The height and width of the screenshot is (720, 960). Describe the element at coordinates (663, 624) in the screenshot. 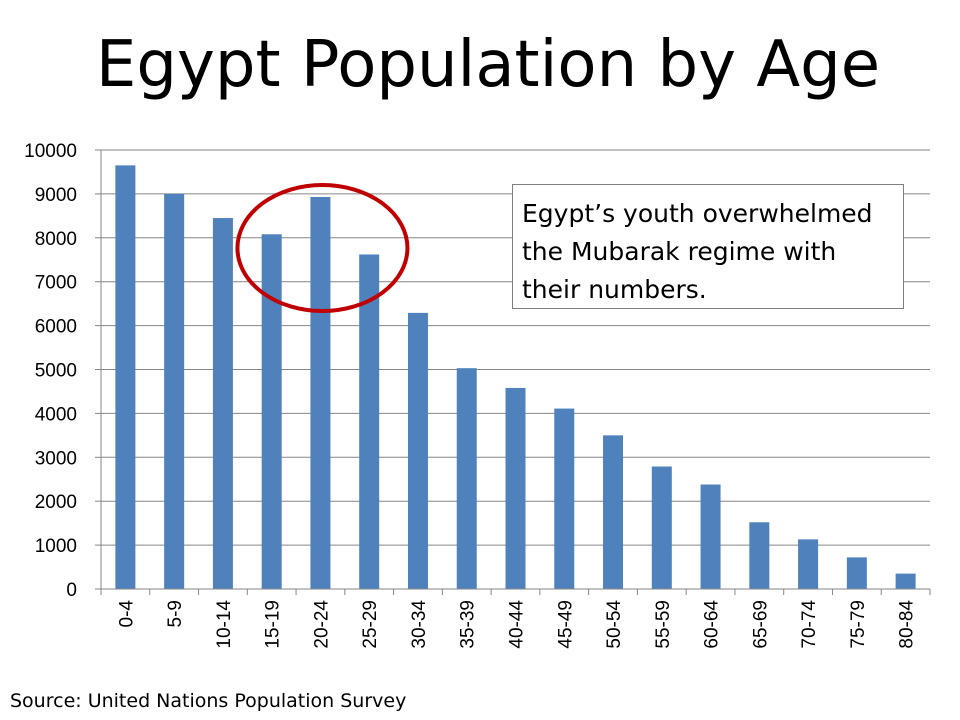

I see `x-tick-label: 55-59` at that location.